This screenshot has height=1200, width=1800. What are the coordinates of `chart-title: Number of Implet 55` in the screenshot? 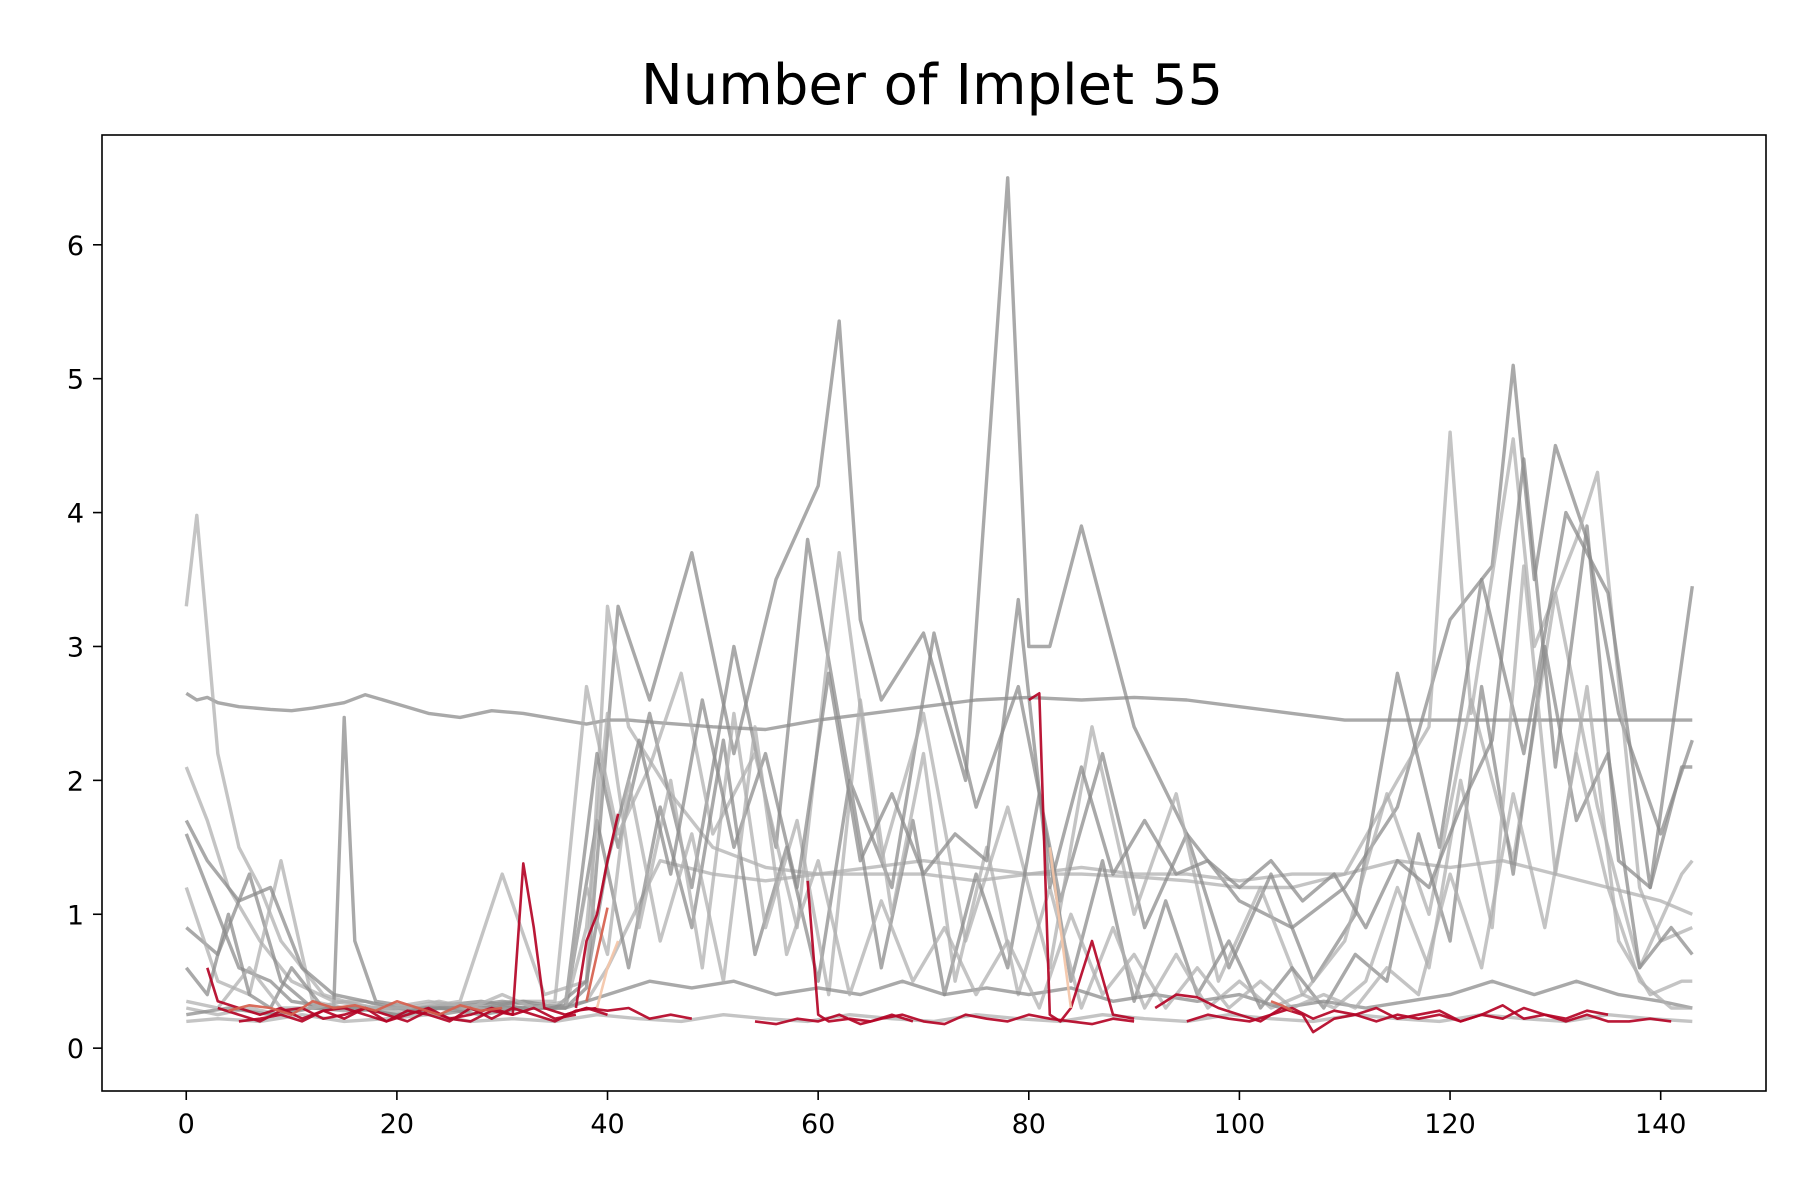 It's located at (932, 85).